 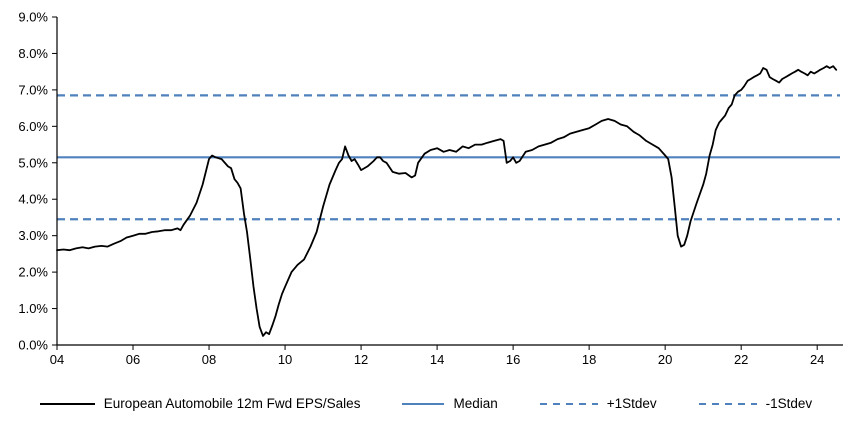 I want to click on legend-label-median: Median, so click(x=475, y=403).